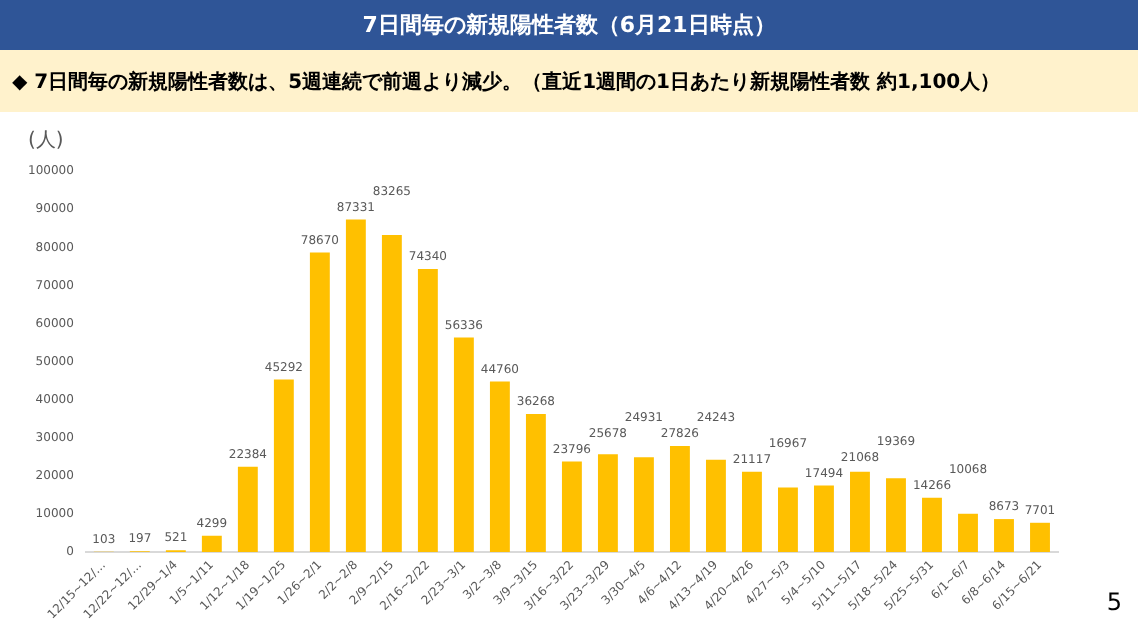  I want to click on y-axis-title: (人), so click(46, 141).